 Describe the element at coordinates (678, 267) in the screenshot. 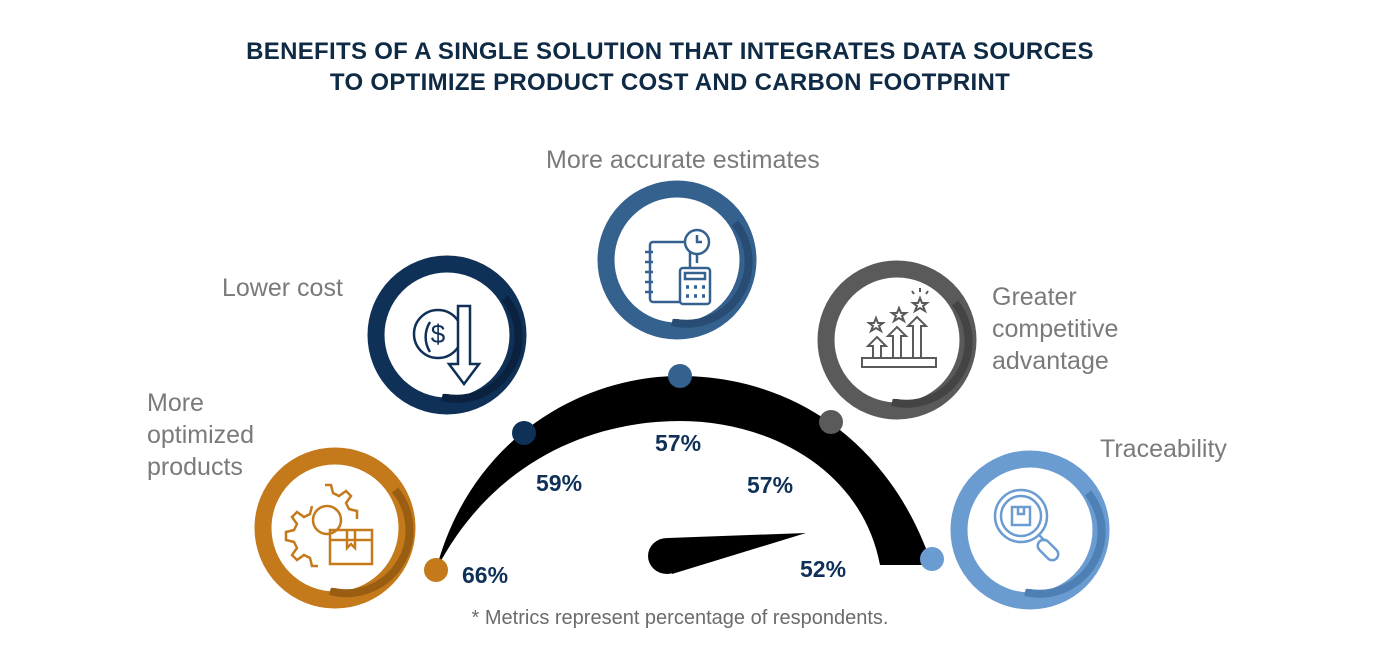

I see `notebook-calculator-clock-icon` at that location.